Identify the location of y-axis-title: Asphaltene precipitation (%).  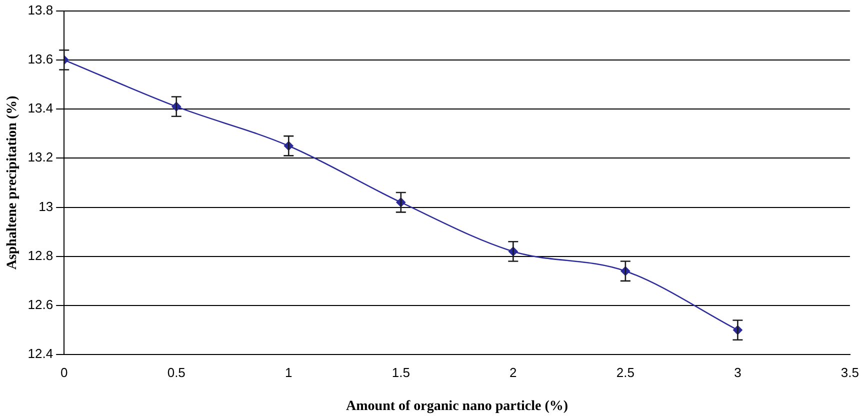
(12, 182).